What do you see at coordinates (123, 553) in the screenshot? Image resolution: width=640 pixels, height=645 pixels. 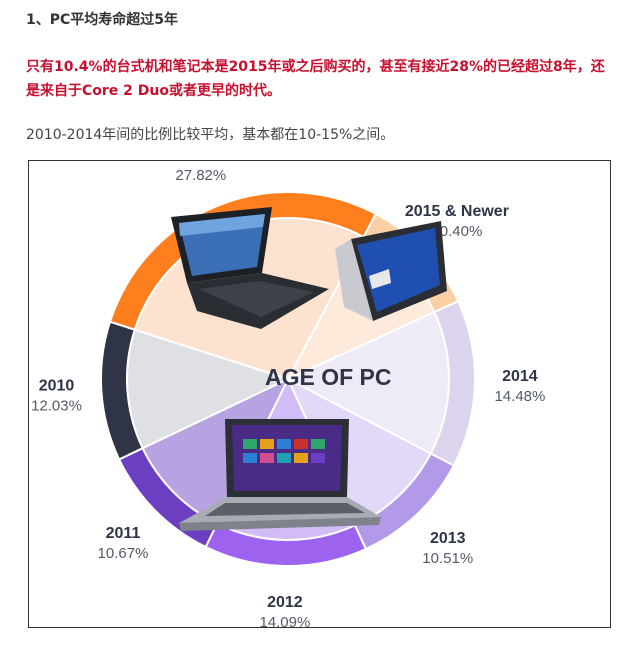 I see `slice-value-2011: 10.67%` at bounding box center [123, 553].